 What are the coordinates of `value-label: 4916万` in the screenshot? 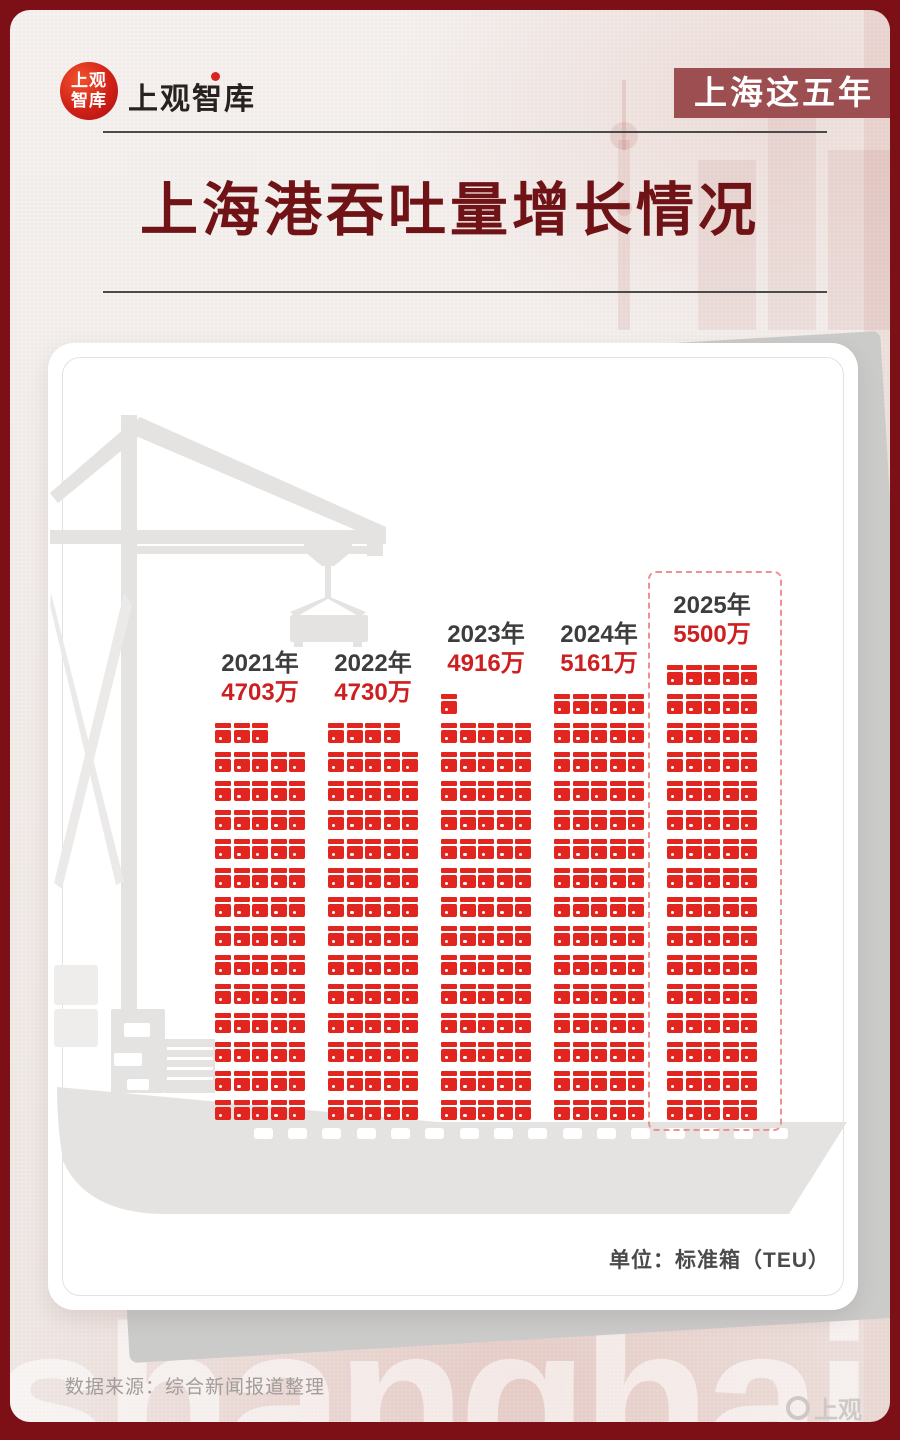 It's located at (486, 663).